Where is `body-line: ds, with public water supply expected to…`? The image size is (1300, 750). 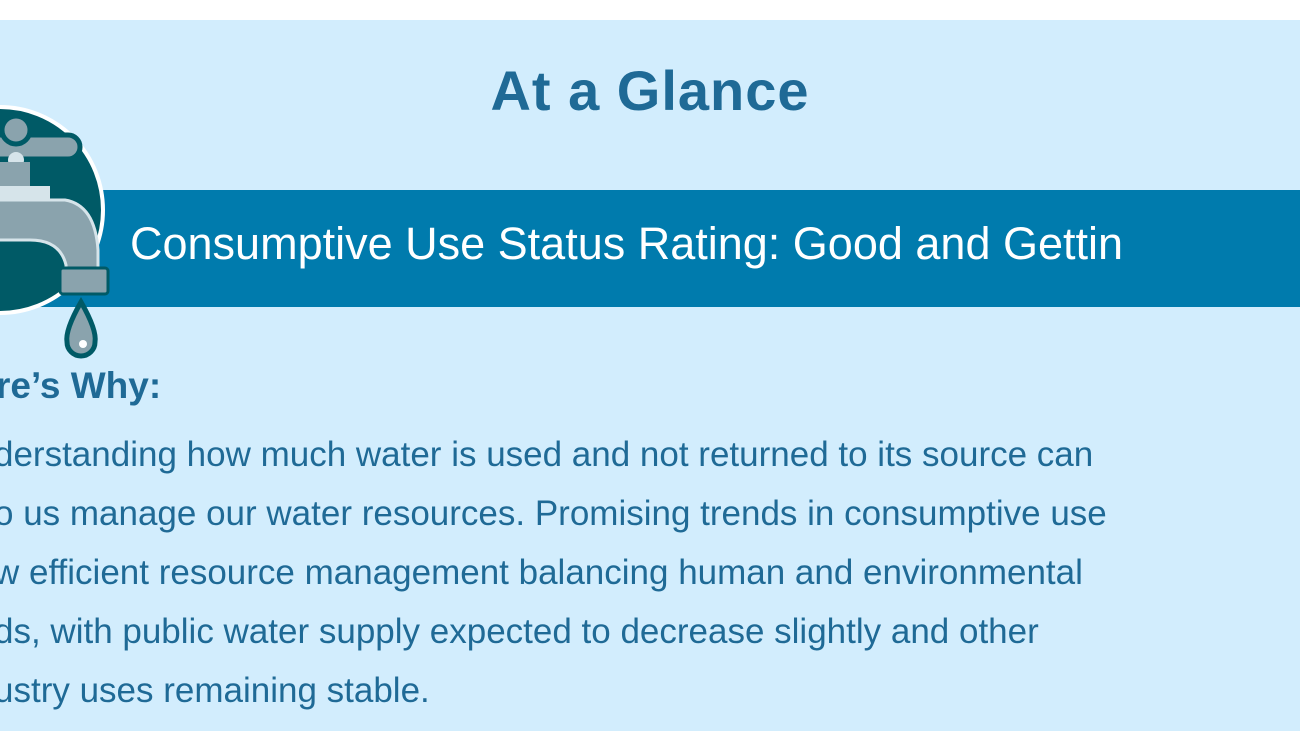 body-line: ds, with public water supply expected to… is located at coordinates (519, 631).